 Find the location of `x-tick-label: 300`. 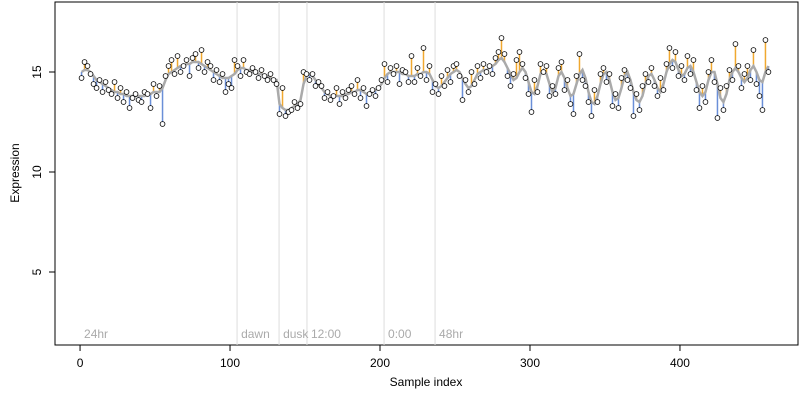

x-tick-label: 300 is located at coordinates (530, 363).